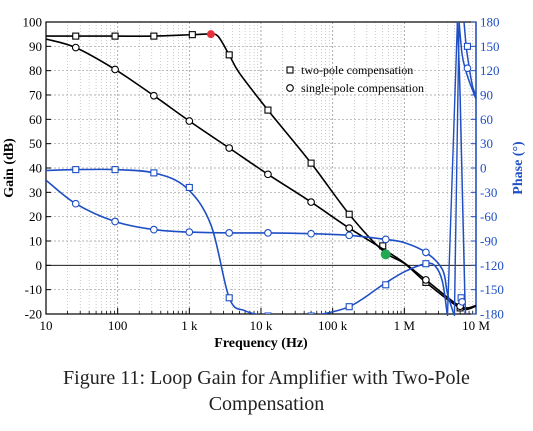 The width and height of the screenshot is (533, 431). Describe the element at coordinates (35, 168) in the screenshot. I see `y-left-tick-label: 40` at that location.